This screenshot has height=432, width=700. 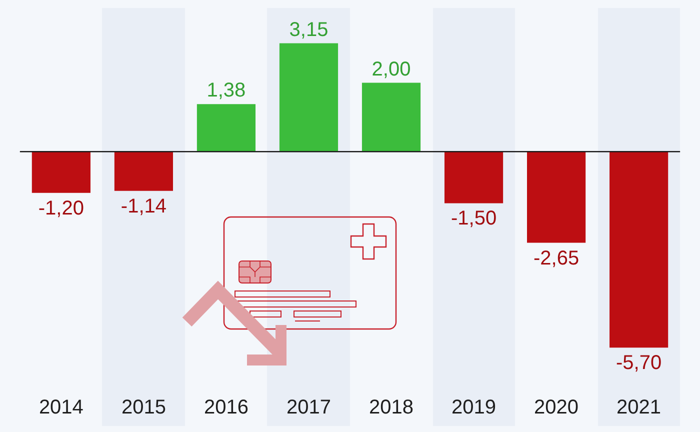 What do you see at coordinates (61, 407) in the screenshot?
I see `x-tick-label: 2014` at bounding box center [61, 407].